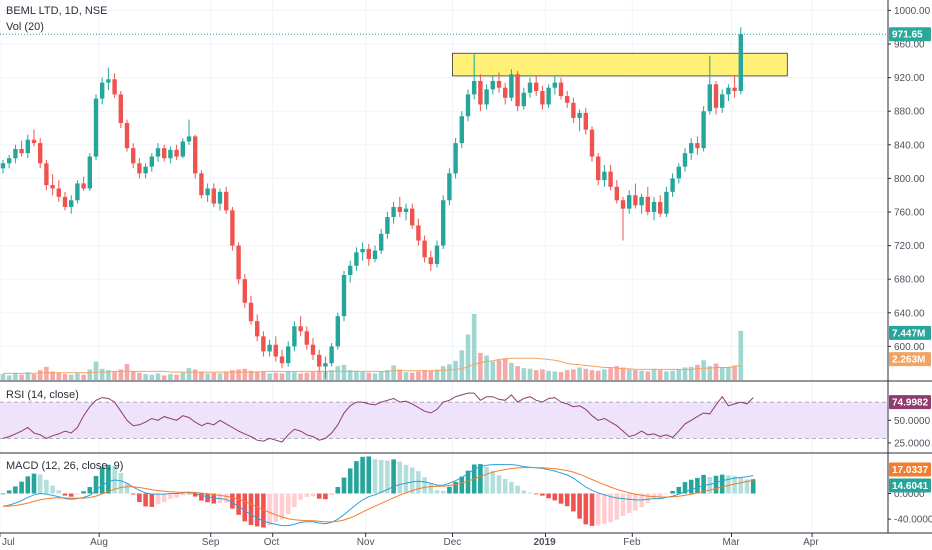 Image resolution: width=932 pixels, height=550 pixels. Describe the element at coordinates (909, 179) in the screenshot. I see `price-tick-label: 800.00` at that location.